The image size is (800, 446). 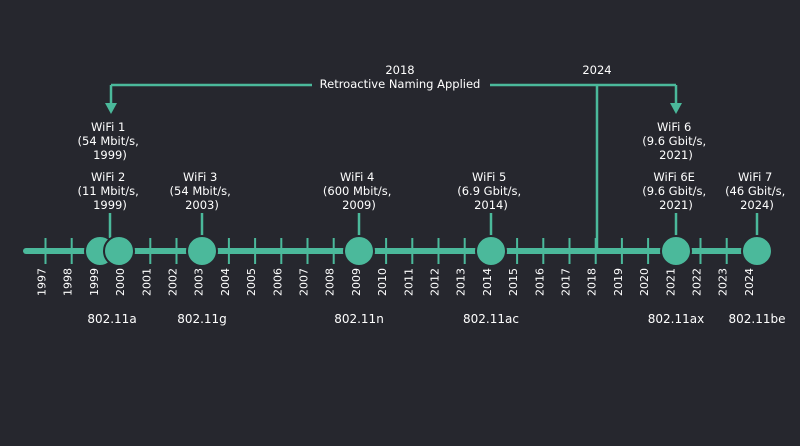 I want to click on gen-label-wifi-1: WiFi 1 (54 Mbit/s, 1999), so click(x=110, y=141).